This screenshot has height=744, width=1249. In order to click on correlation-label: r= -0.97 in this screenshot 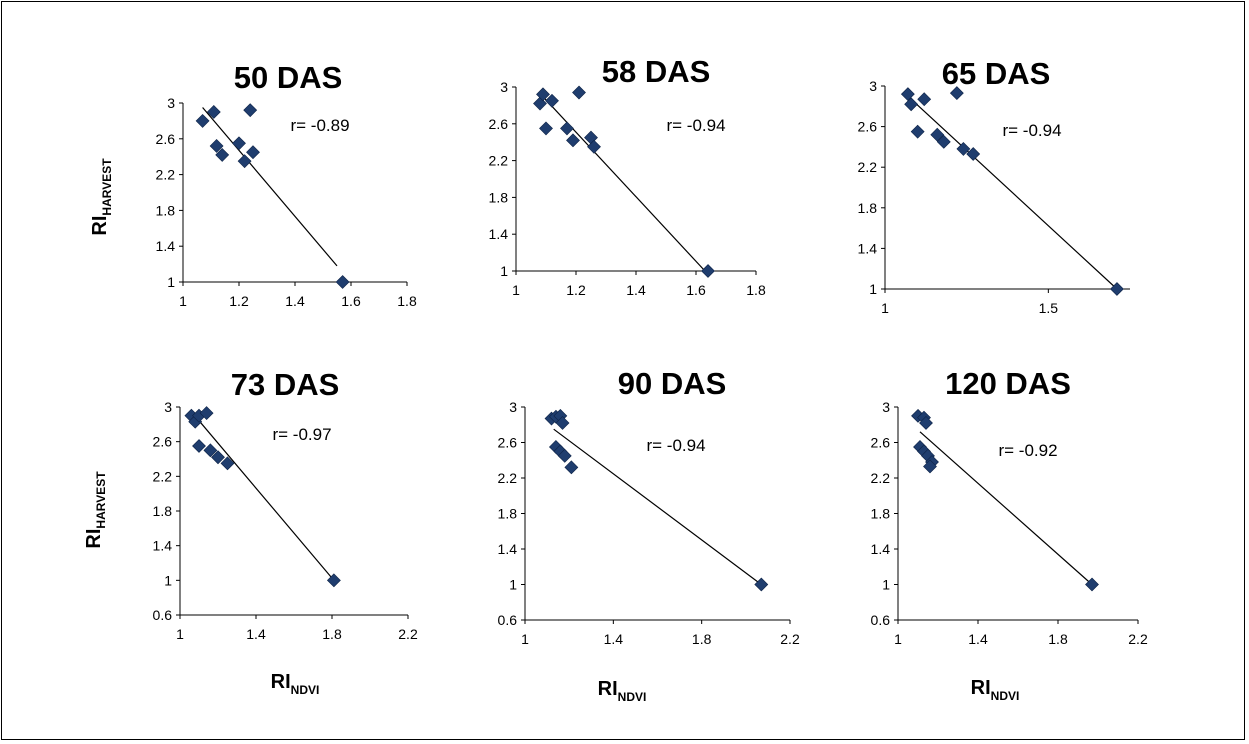, I will do `click(301, 434)`.